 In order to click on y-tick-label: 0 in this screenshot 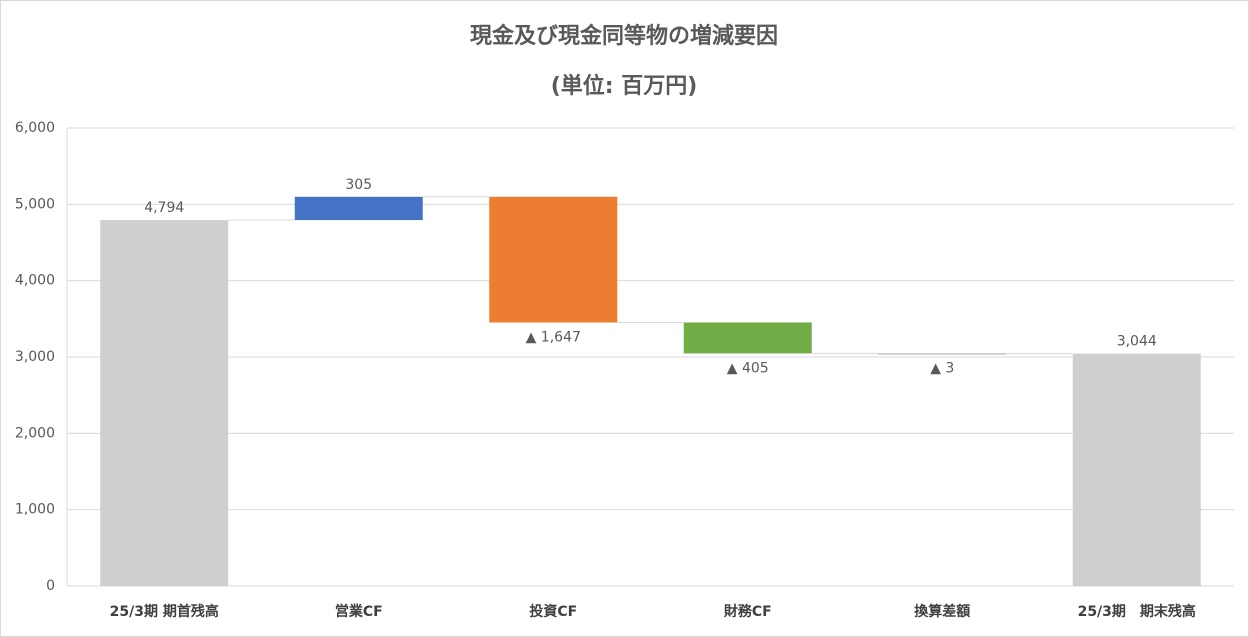, I will do `click(50, 586)`.